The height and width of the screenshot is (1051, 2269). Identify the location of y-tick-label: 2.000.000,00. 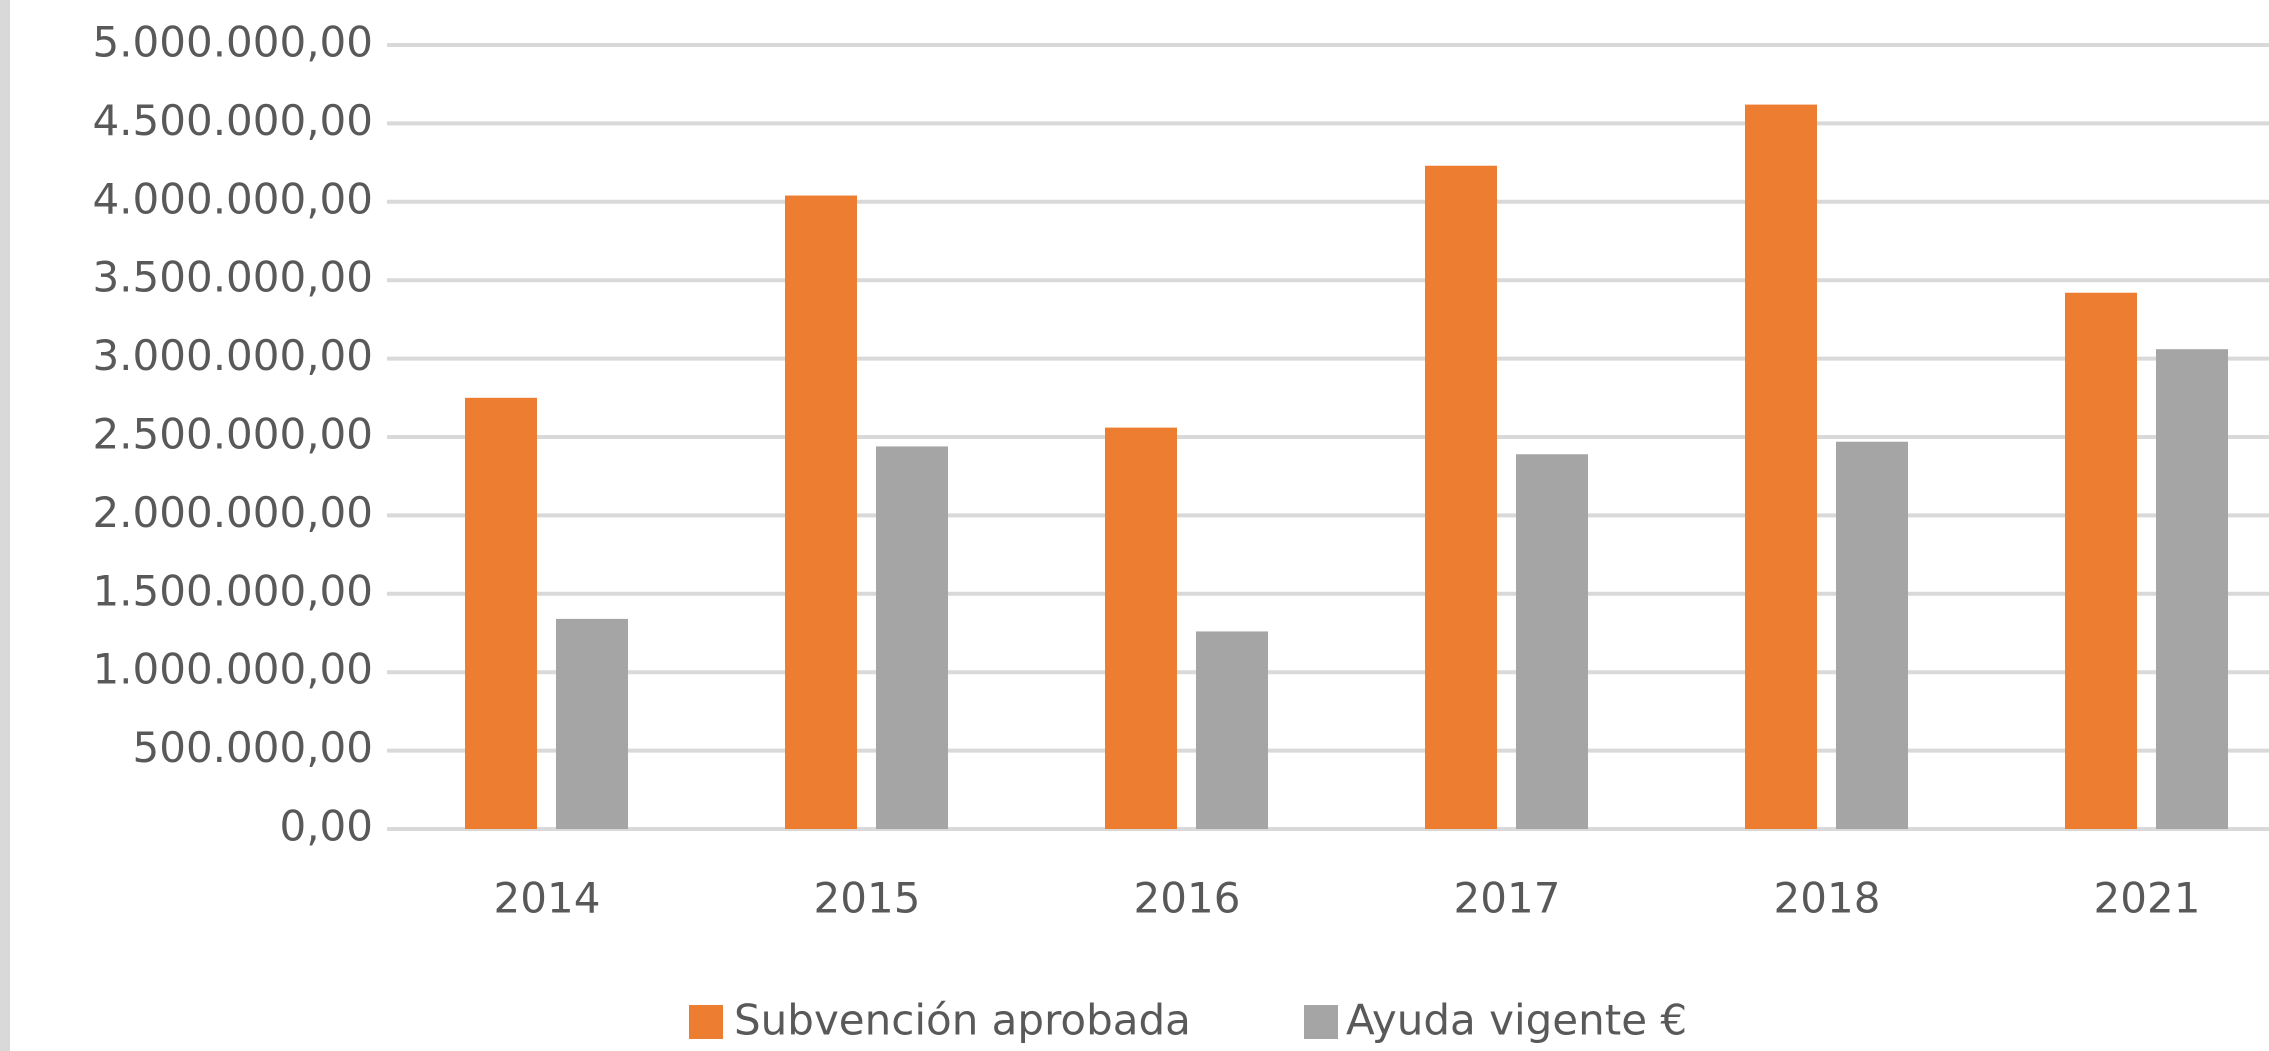
(232, 512).